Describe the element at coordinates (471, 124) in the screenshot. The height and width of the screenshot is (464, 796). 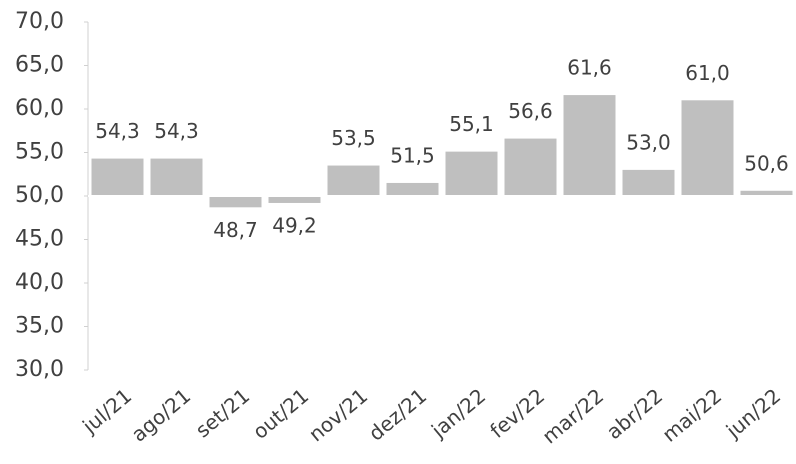
I see `data-label: 55,1` at that location.